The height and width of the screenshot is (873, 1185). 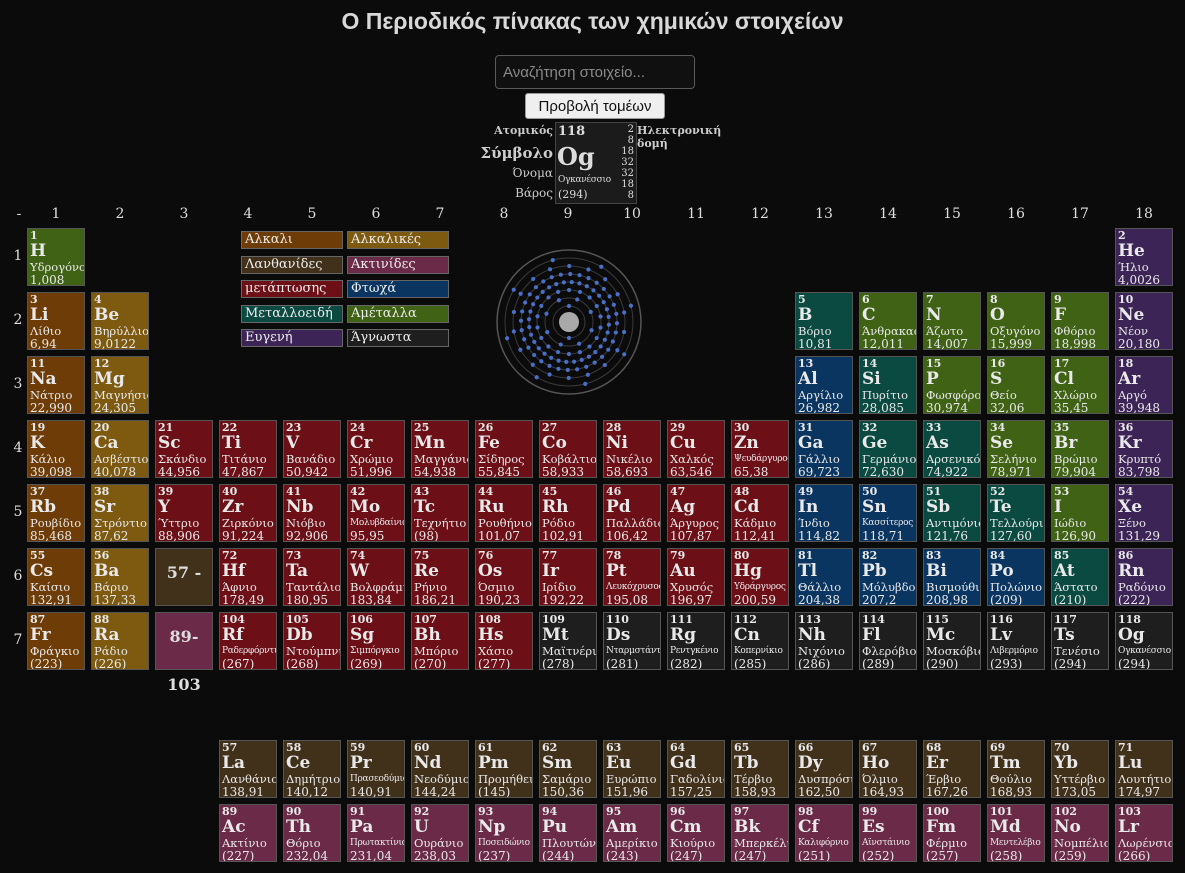 I want to click on element-np: 93 Np Ποσειδώνιο (237), so click(x=504, y=833).